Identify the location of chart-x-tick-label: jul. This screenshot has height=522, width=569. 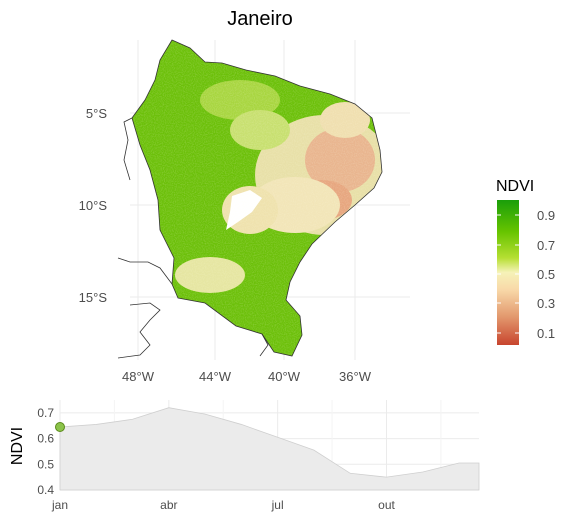
(277, 505).